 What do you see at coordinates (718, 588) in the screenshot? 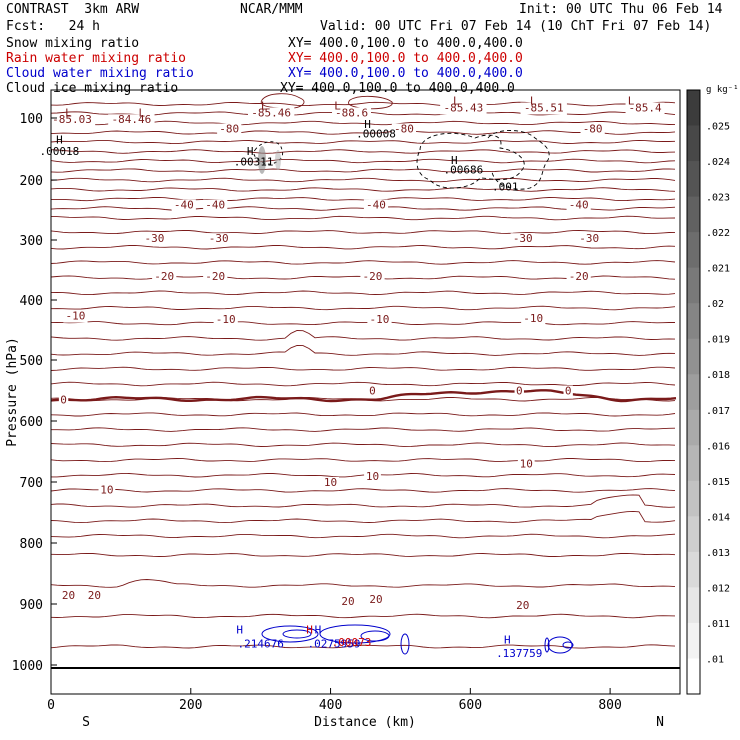
I see `colorbar-label: .012` at bounding box center [718, 588].